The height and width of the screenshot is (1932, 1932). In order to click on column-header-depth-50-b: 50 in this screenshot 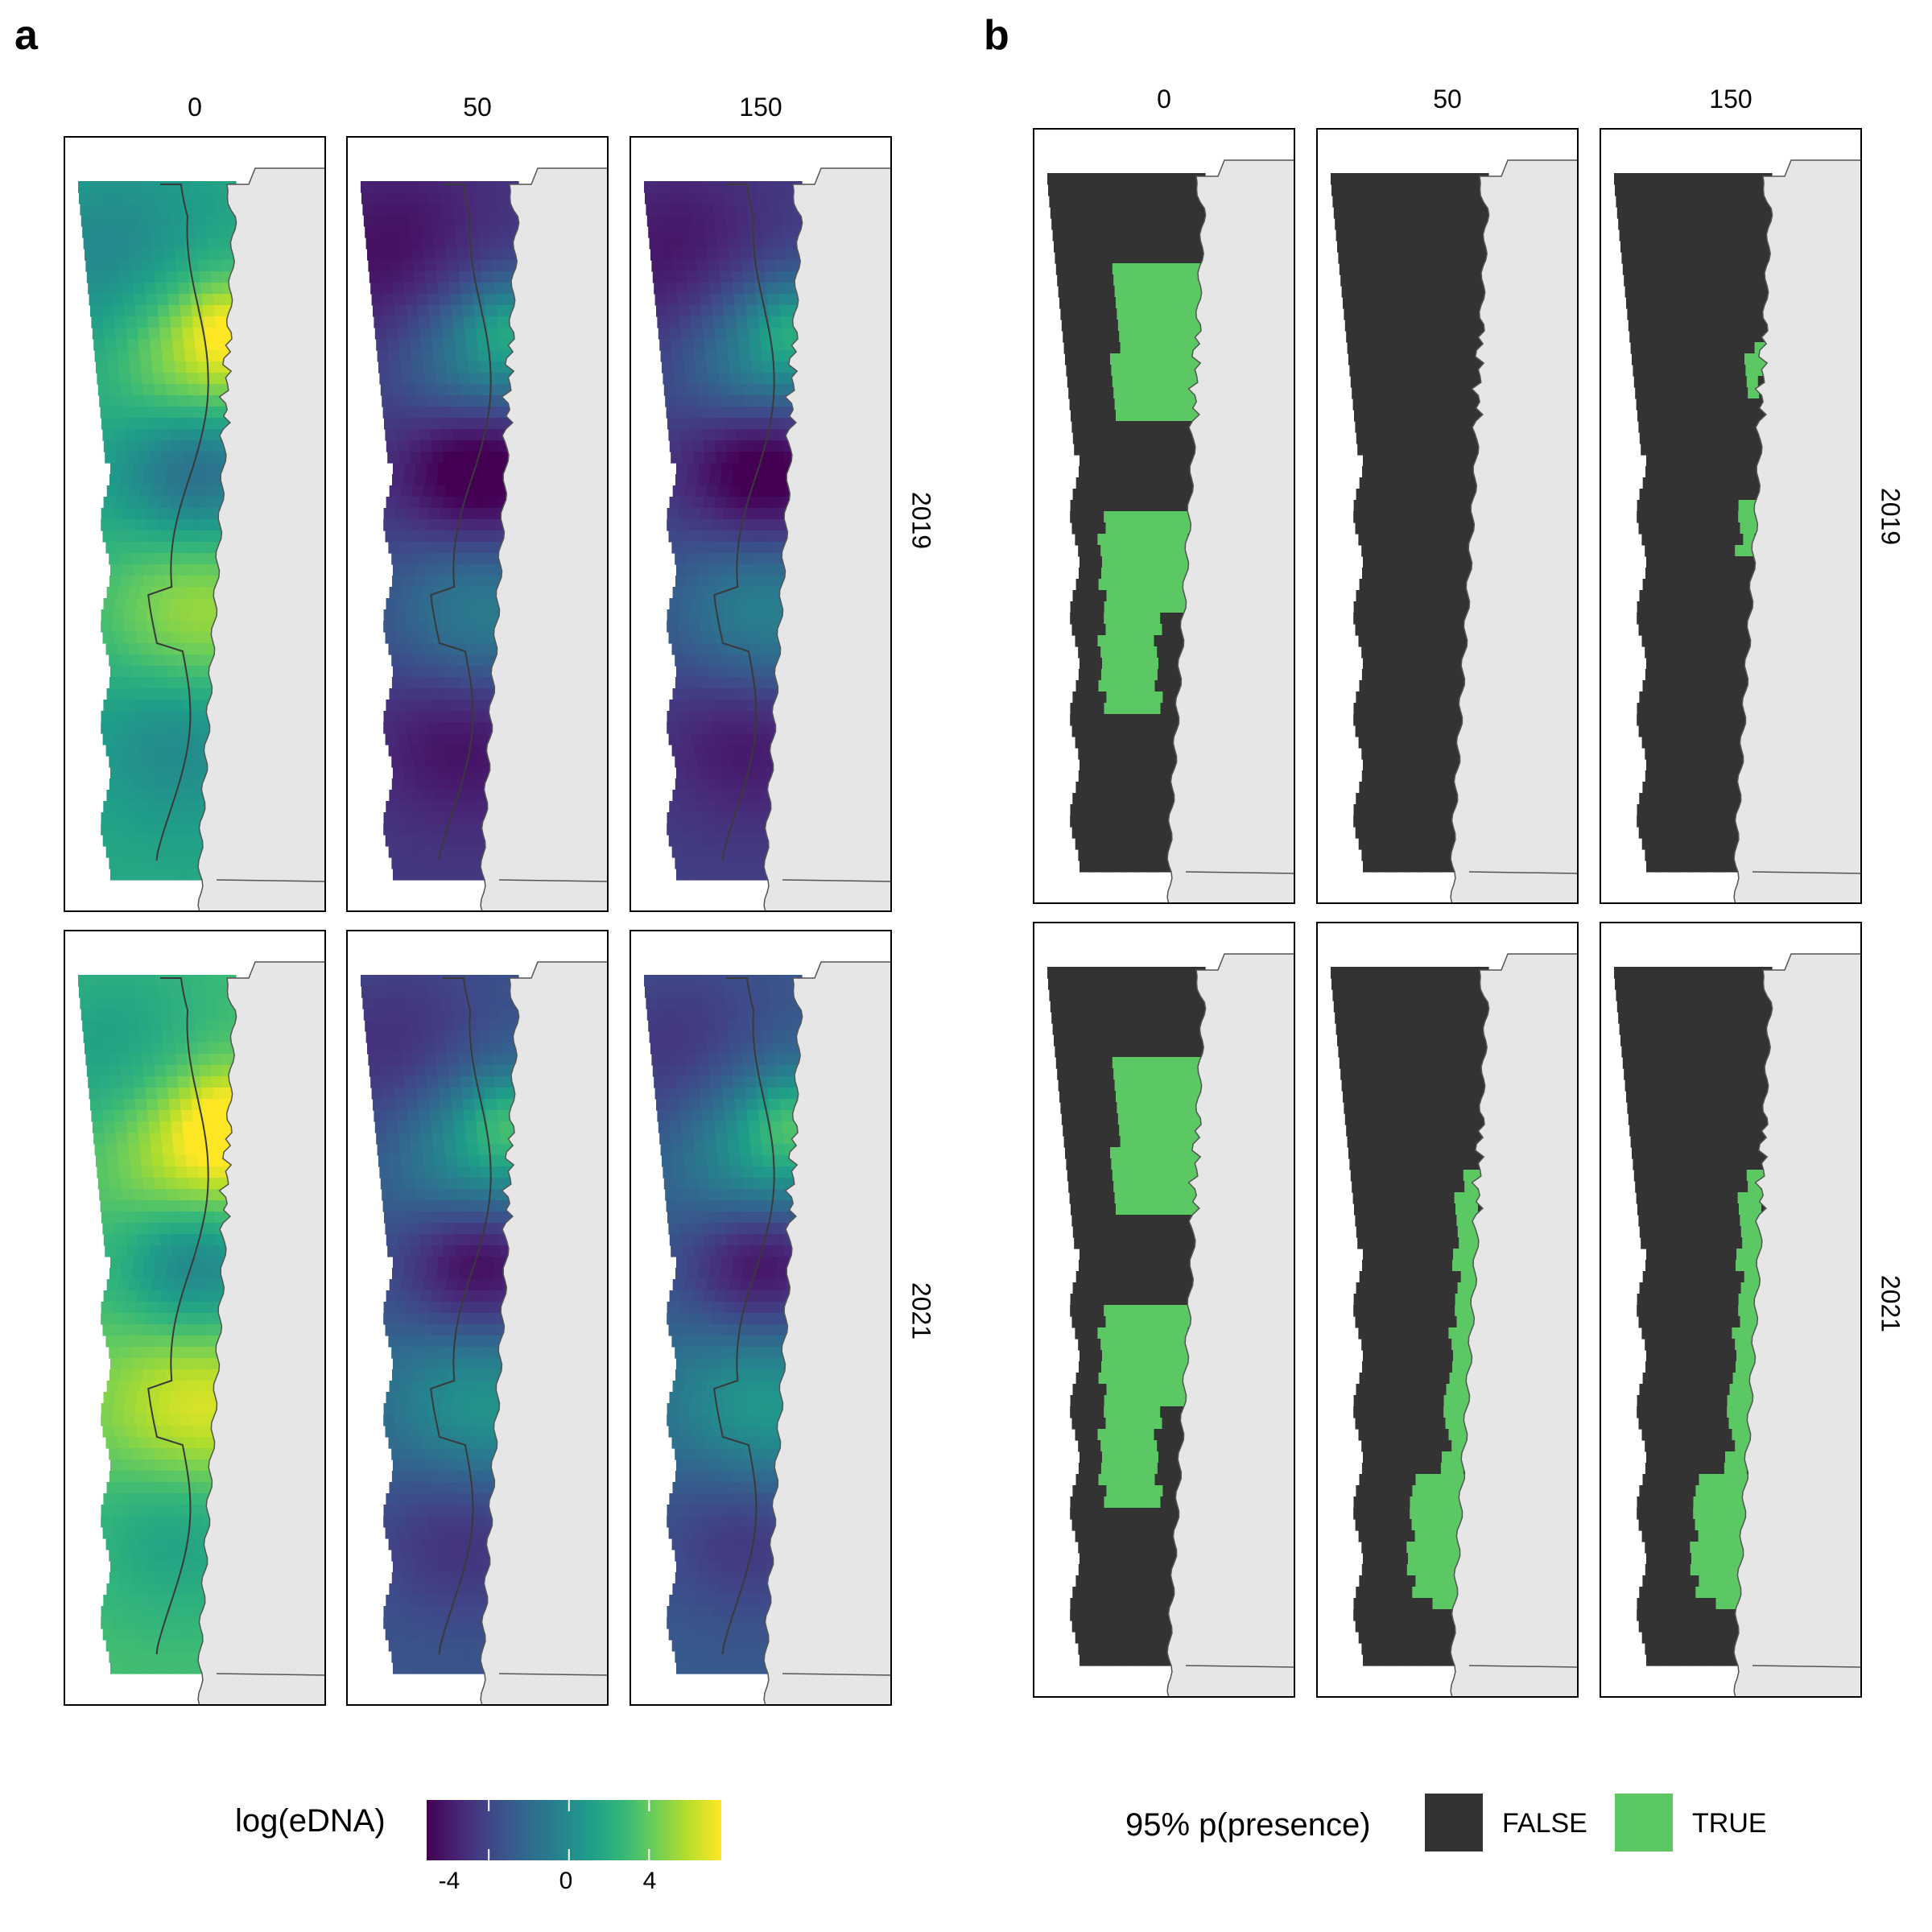, I will do `click(1447, 99)`.